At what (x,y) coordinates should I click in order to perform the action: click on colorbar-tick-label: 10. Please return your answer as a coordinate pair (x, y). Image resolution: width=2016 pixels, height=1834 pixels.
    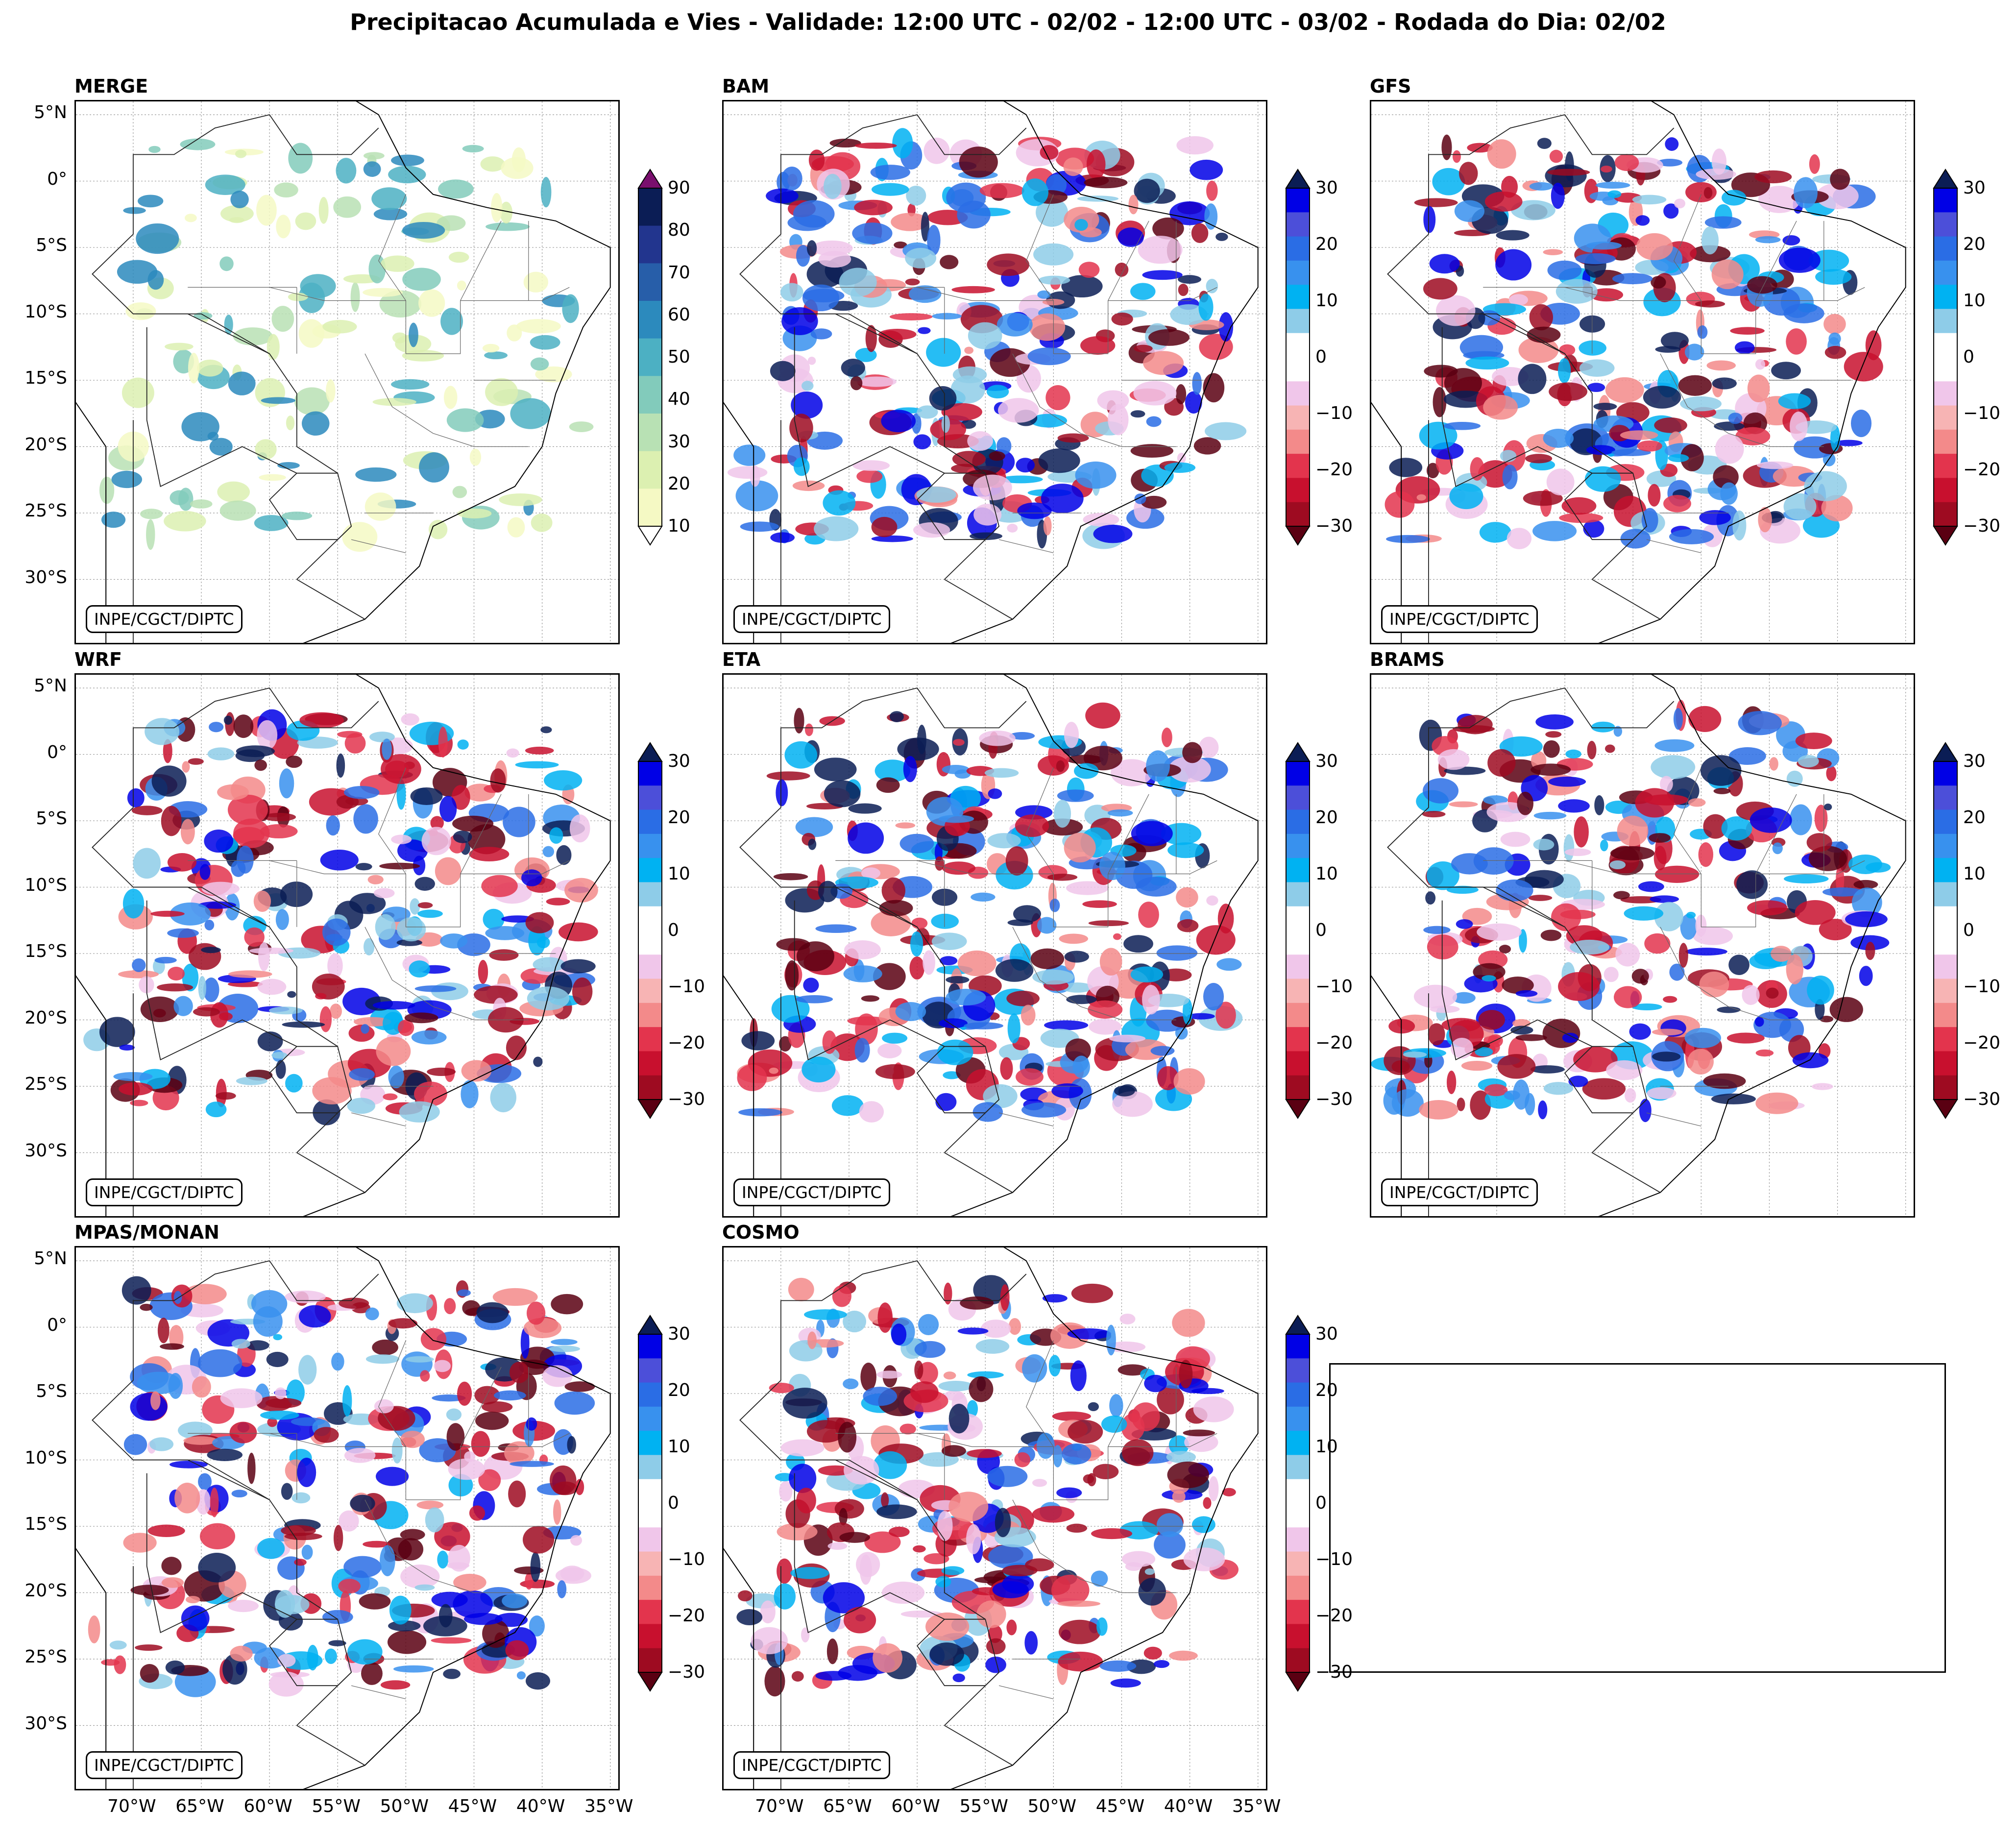
    Looking at the image, I should click on (1326, 301).